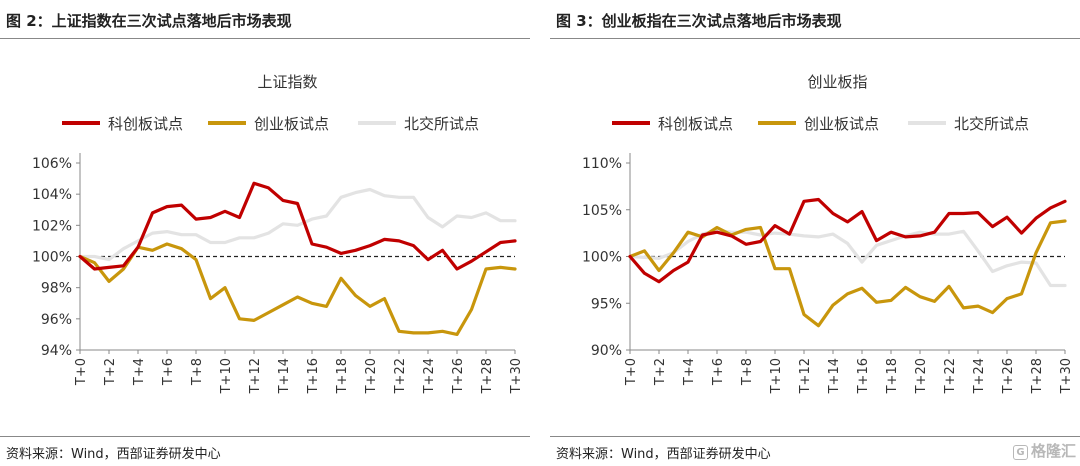 The width and height of the screenshot is (1080, 466). What do you see at coordinates (1020, 452) in the screenshot?
I see `watermark-icon: G` at bounding box center [1020, 452].